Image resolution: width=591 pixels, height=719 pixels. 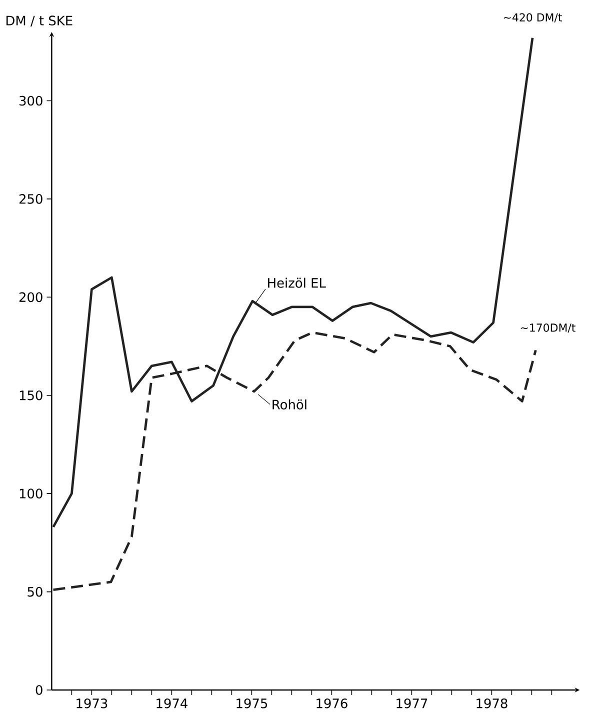 What do you see at coordinates (39, 21) in the screenshot?
I see `y-axis-title: DM / t SKE` at bounding box center [39, 21].